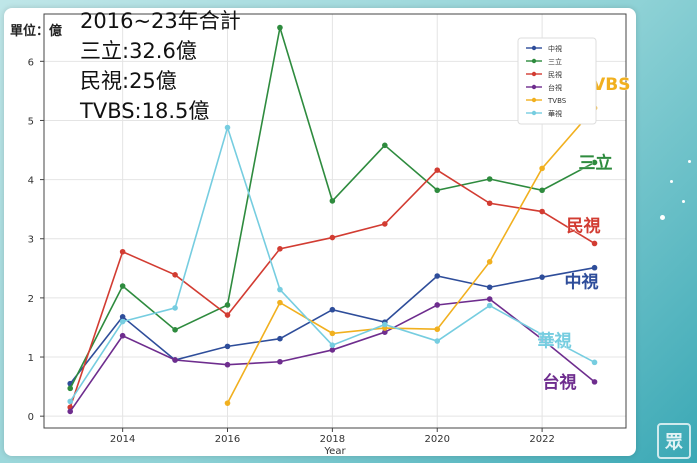 The width and height of the screenshot is (697, 463). I want to click on x-axis-label: Year, so click(334, 451).